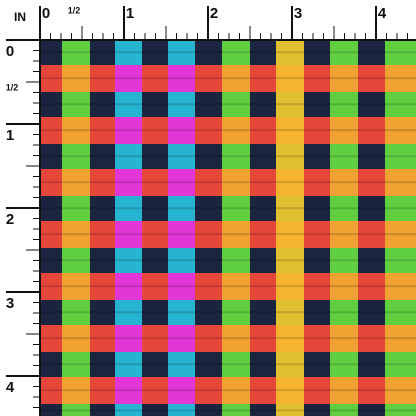 The width and height of the screenshot is (416, 416). Describe the element at coordinates (12, 87) in the screenshot. I see `left-ruler-label: 1/2` at that location.